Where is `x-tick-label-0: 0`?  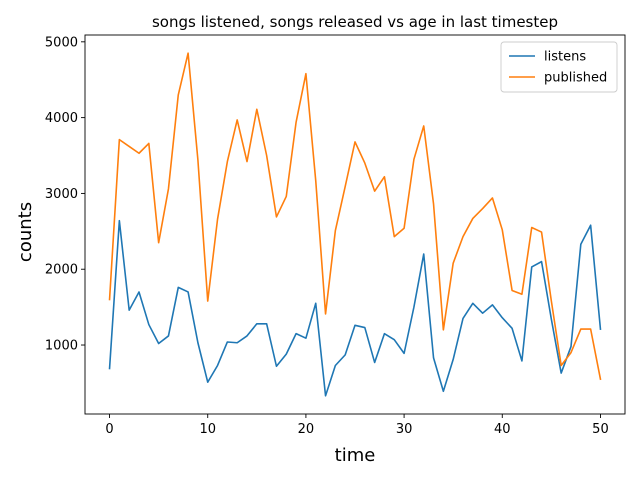
x-tick-label-0: 0 is located at coordinates (109, 429).